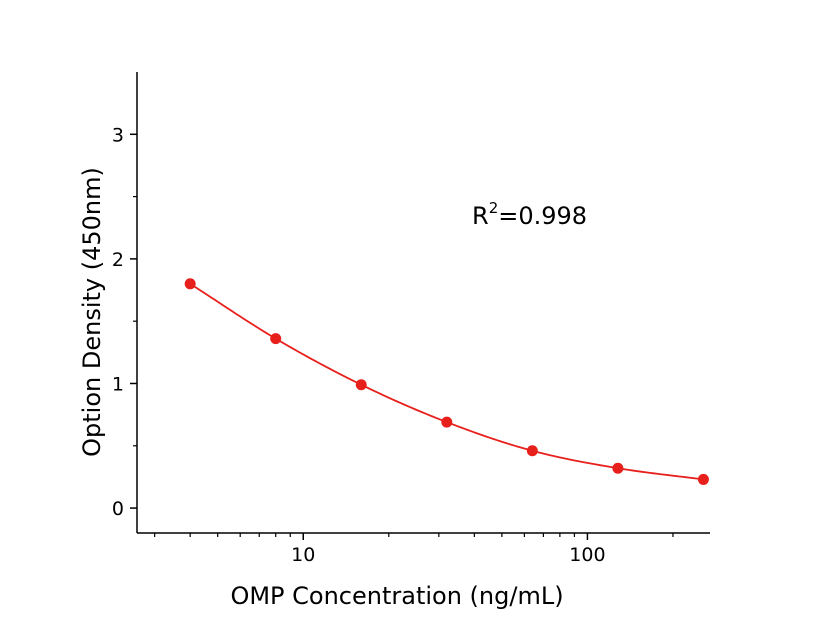  I want to click on x-axis-ticks: 10 100, so click(414, 549).